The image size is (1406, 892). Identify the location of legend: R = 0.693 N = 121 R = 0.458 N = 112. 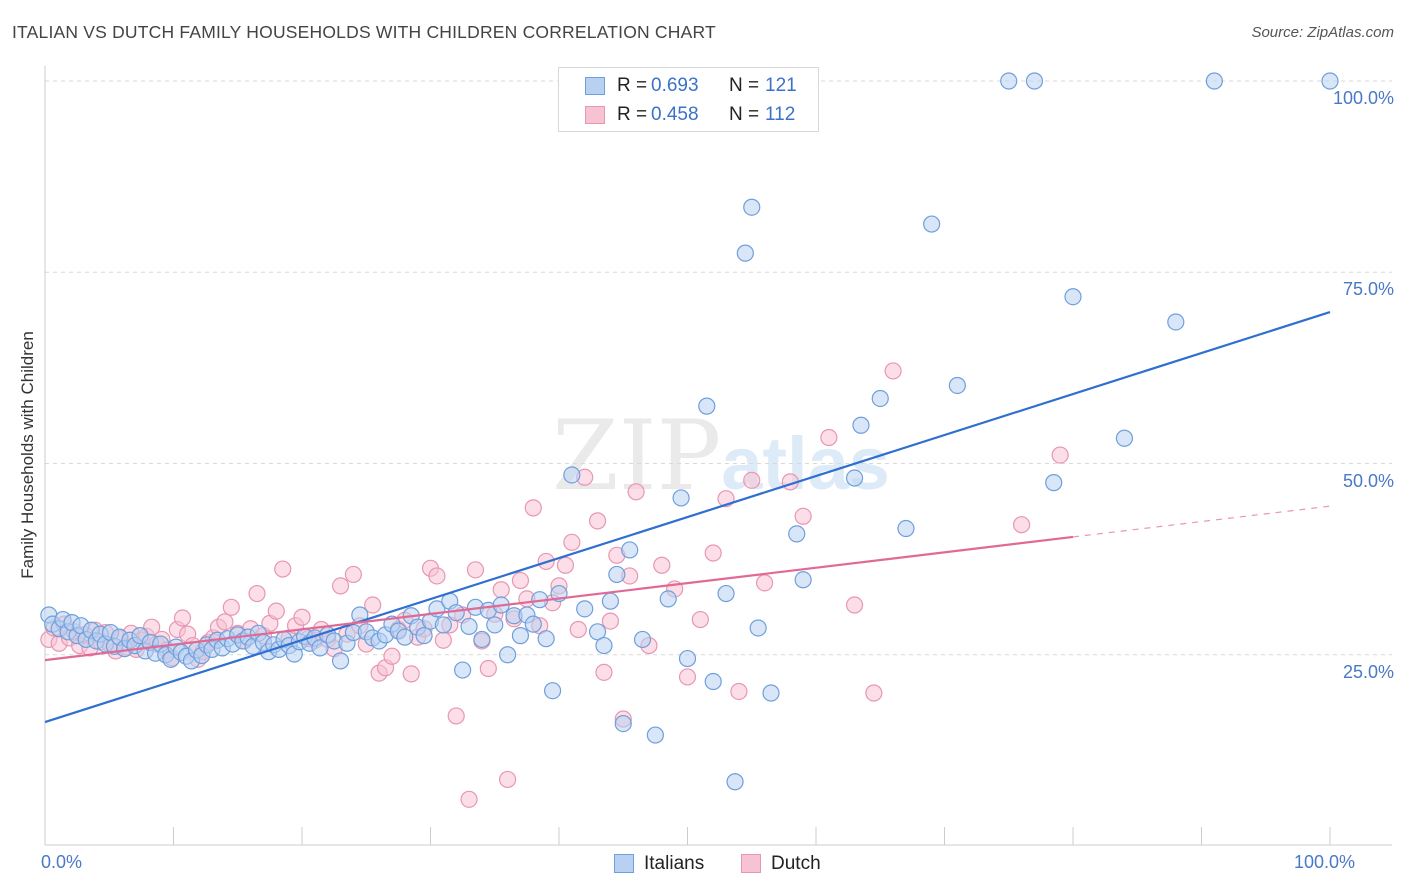
(688, 99).